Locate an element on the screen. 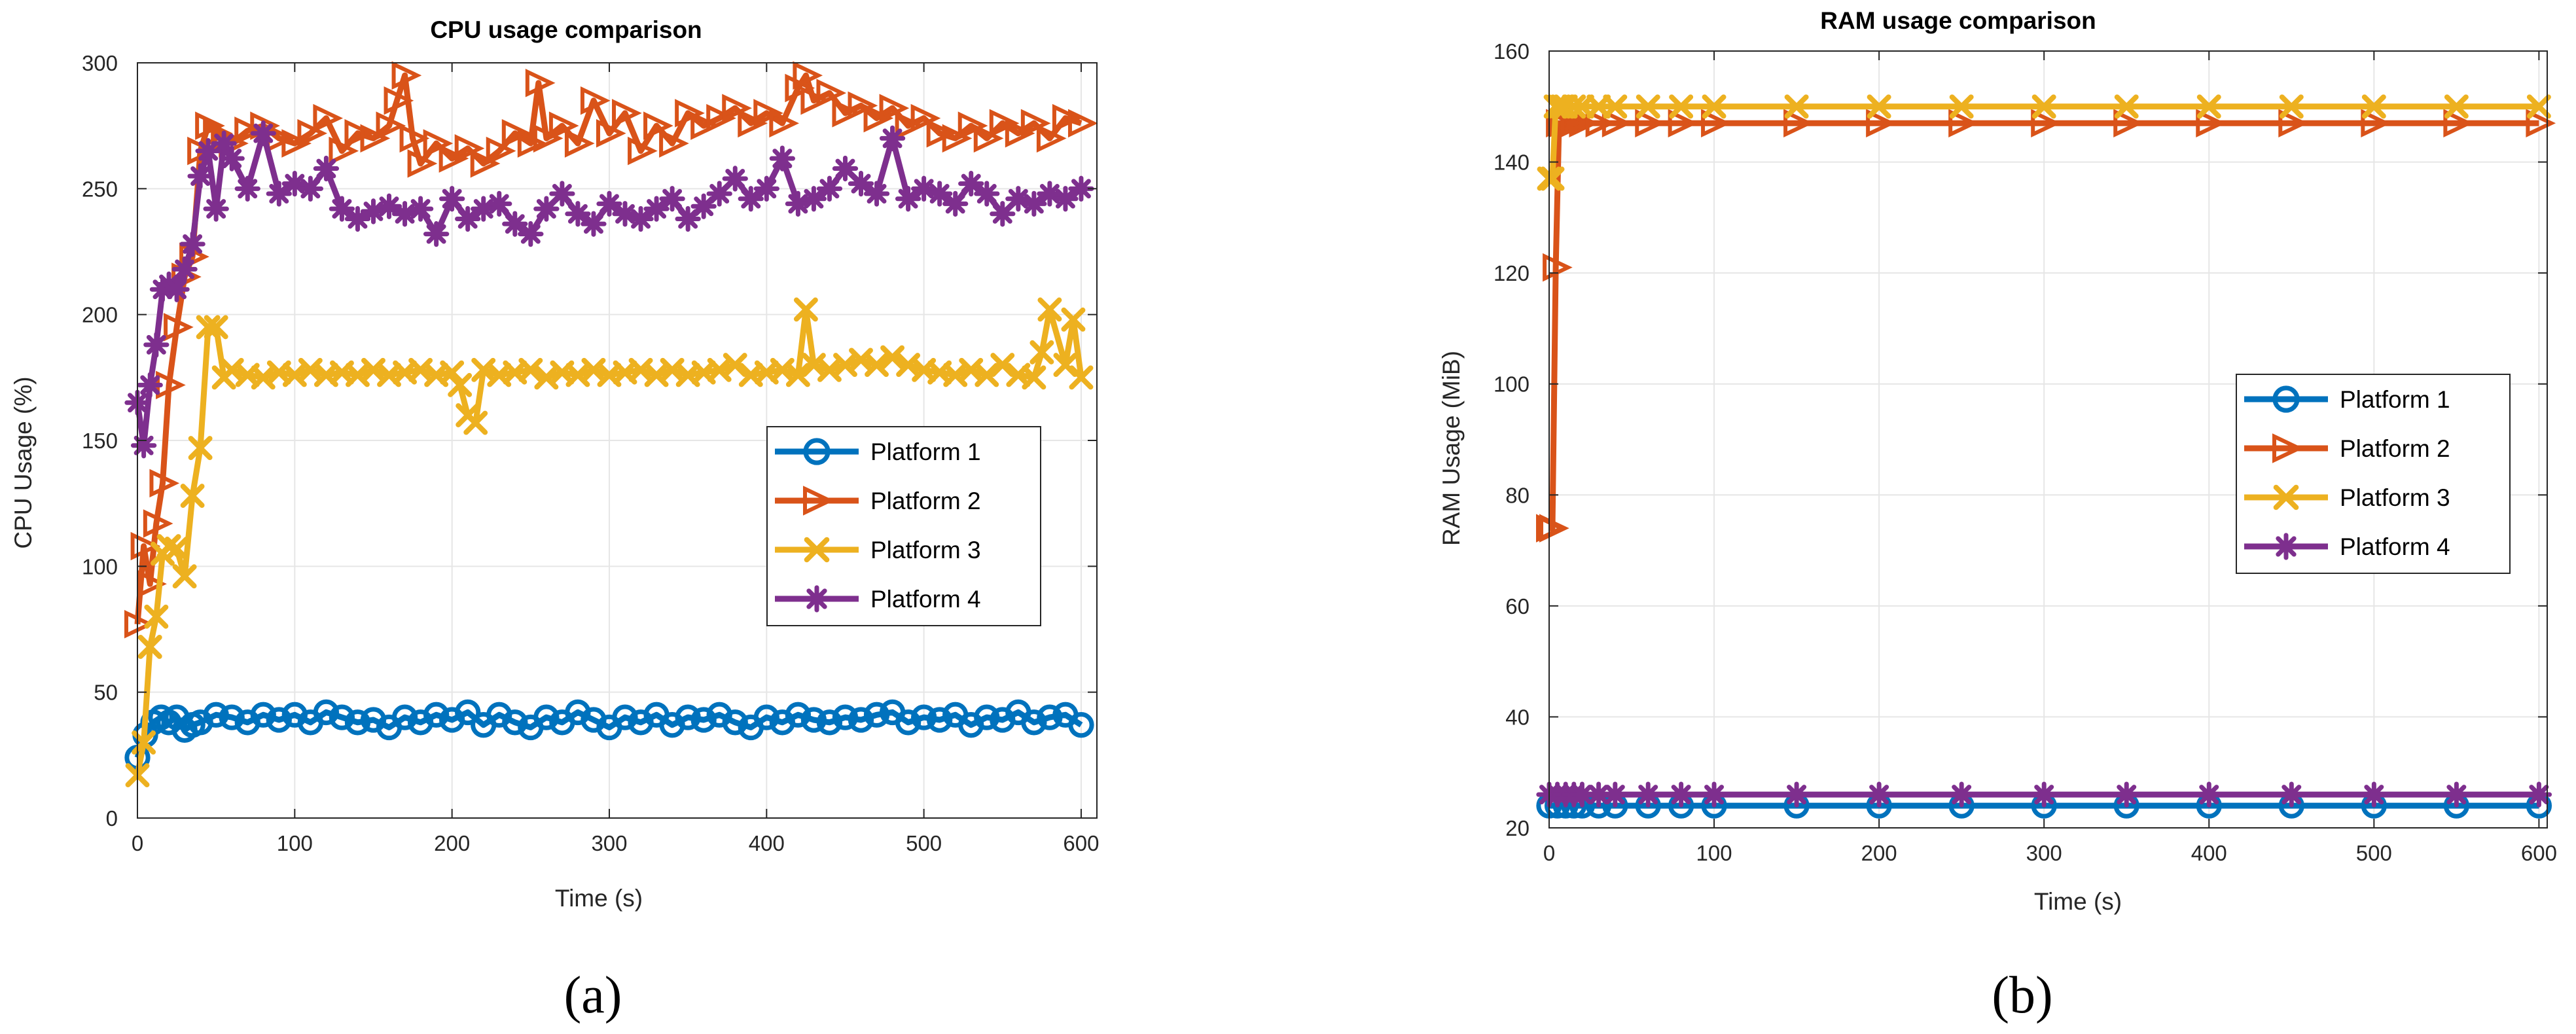 The image size is (2576, 1034). cpu-y-tick-label: 0 is located at coordinates (112, 818).